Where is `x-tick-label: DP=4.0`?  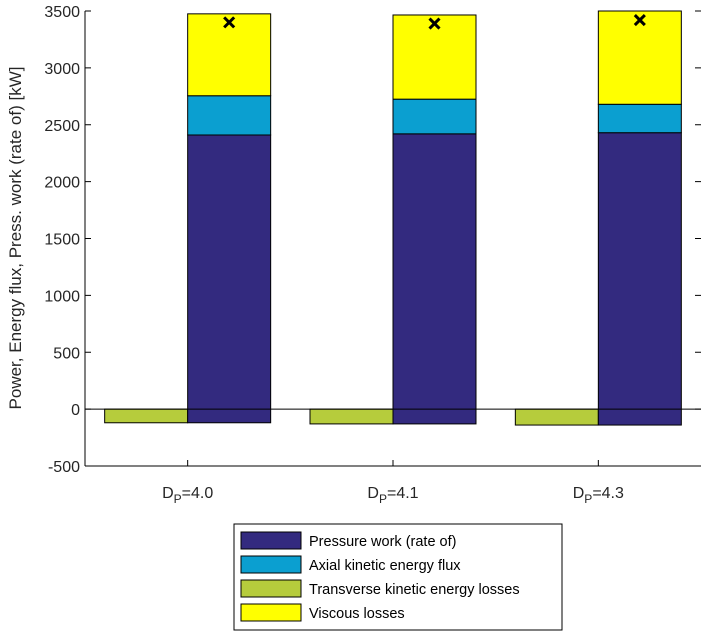
x-tick-label: DP=4.0 is located at coordinates (187, 495).